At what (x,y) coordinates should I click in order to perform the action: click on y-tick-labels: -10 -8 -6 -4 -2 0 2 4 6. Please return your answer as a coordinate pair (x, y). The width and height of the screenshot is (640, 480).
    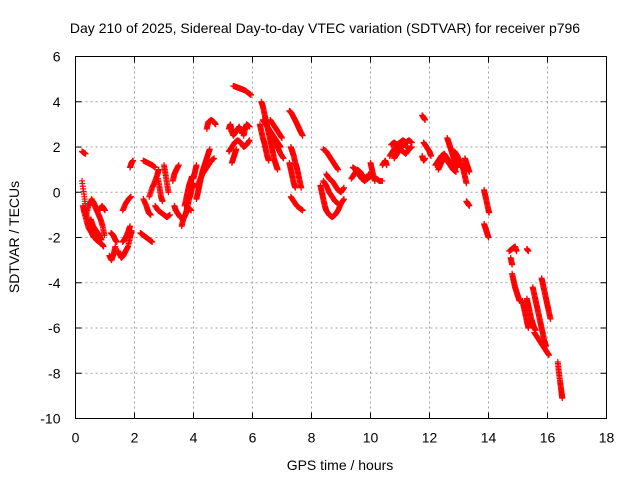
    Looking at the image, I should click on (50, 238).